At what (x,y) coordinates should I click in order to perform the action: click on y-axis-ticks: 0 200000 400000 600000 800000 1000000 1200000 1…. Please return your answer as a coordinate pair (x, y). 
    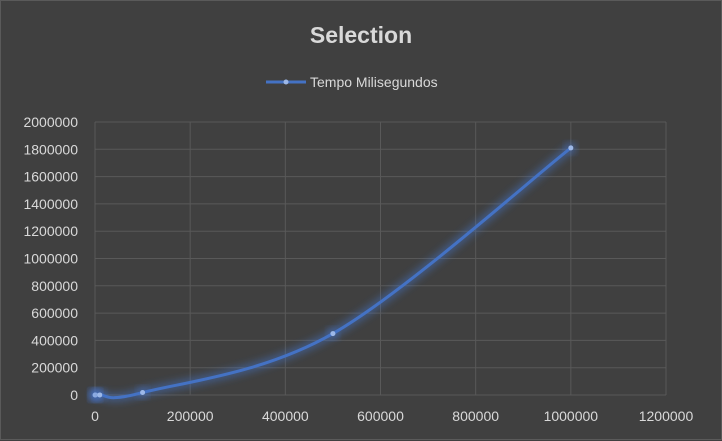
    Looking at the image, I should click on (50, 258).